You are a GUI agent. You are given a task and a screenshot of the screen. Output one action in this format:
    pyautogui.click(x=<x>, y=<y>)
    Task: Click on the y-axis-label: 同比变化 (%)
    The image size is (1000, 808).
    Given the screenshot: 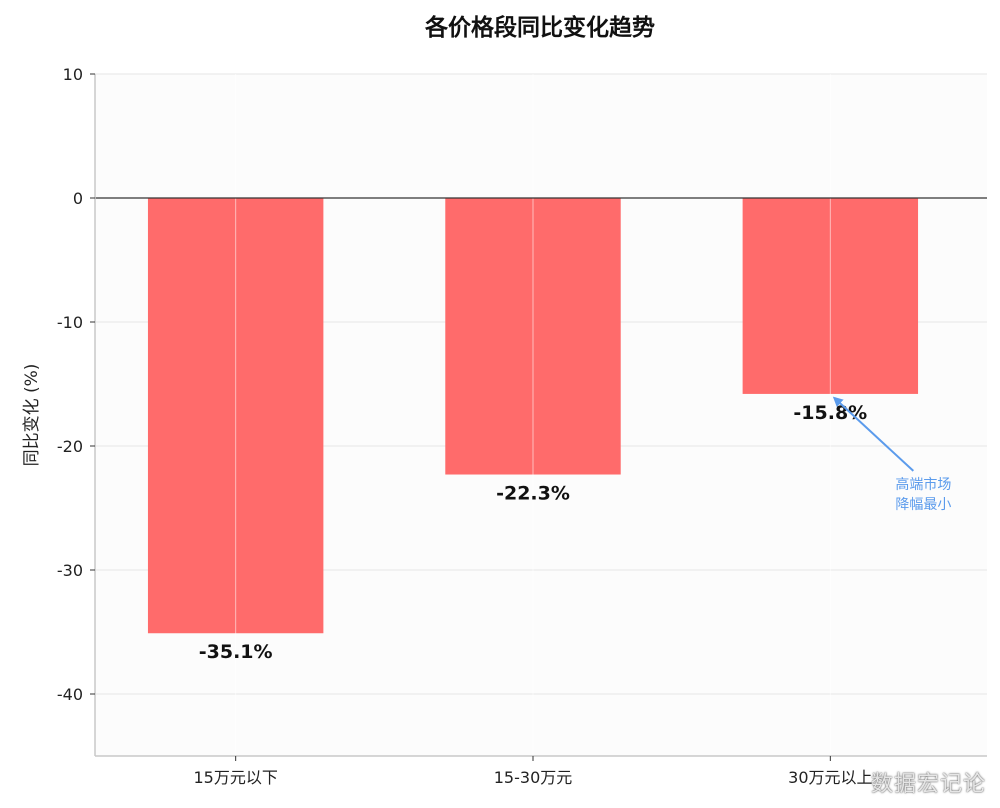 What is the action you would take?
    pyautogui.click(x=32, y=415)
    